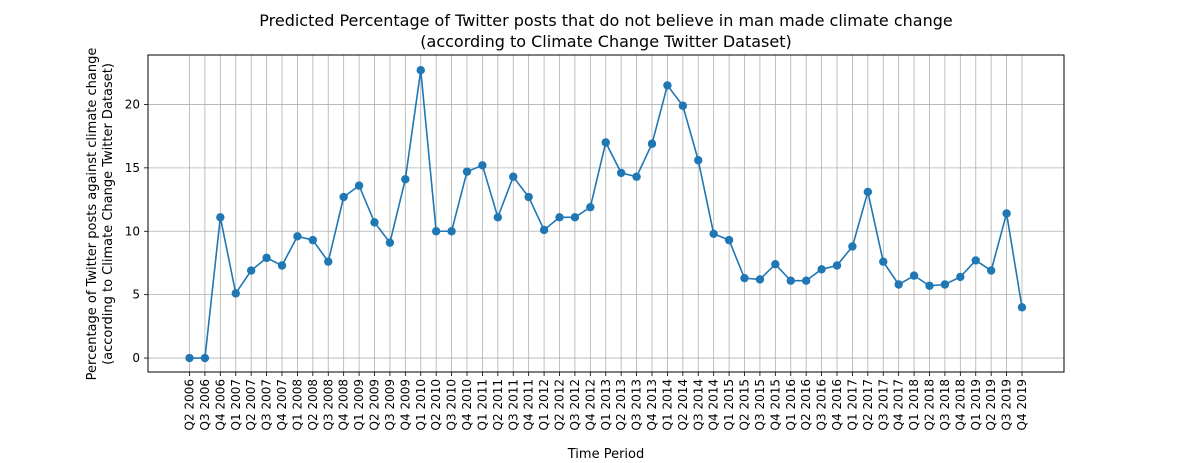  Describe the element at coordinates (683, 404) in the screenshot. I see `x-tick-label: Q2 2014` at that location.